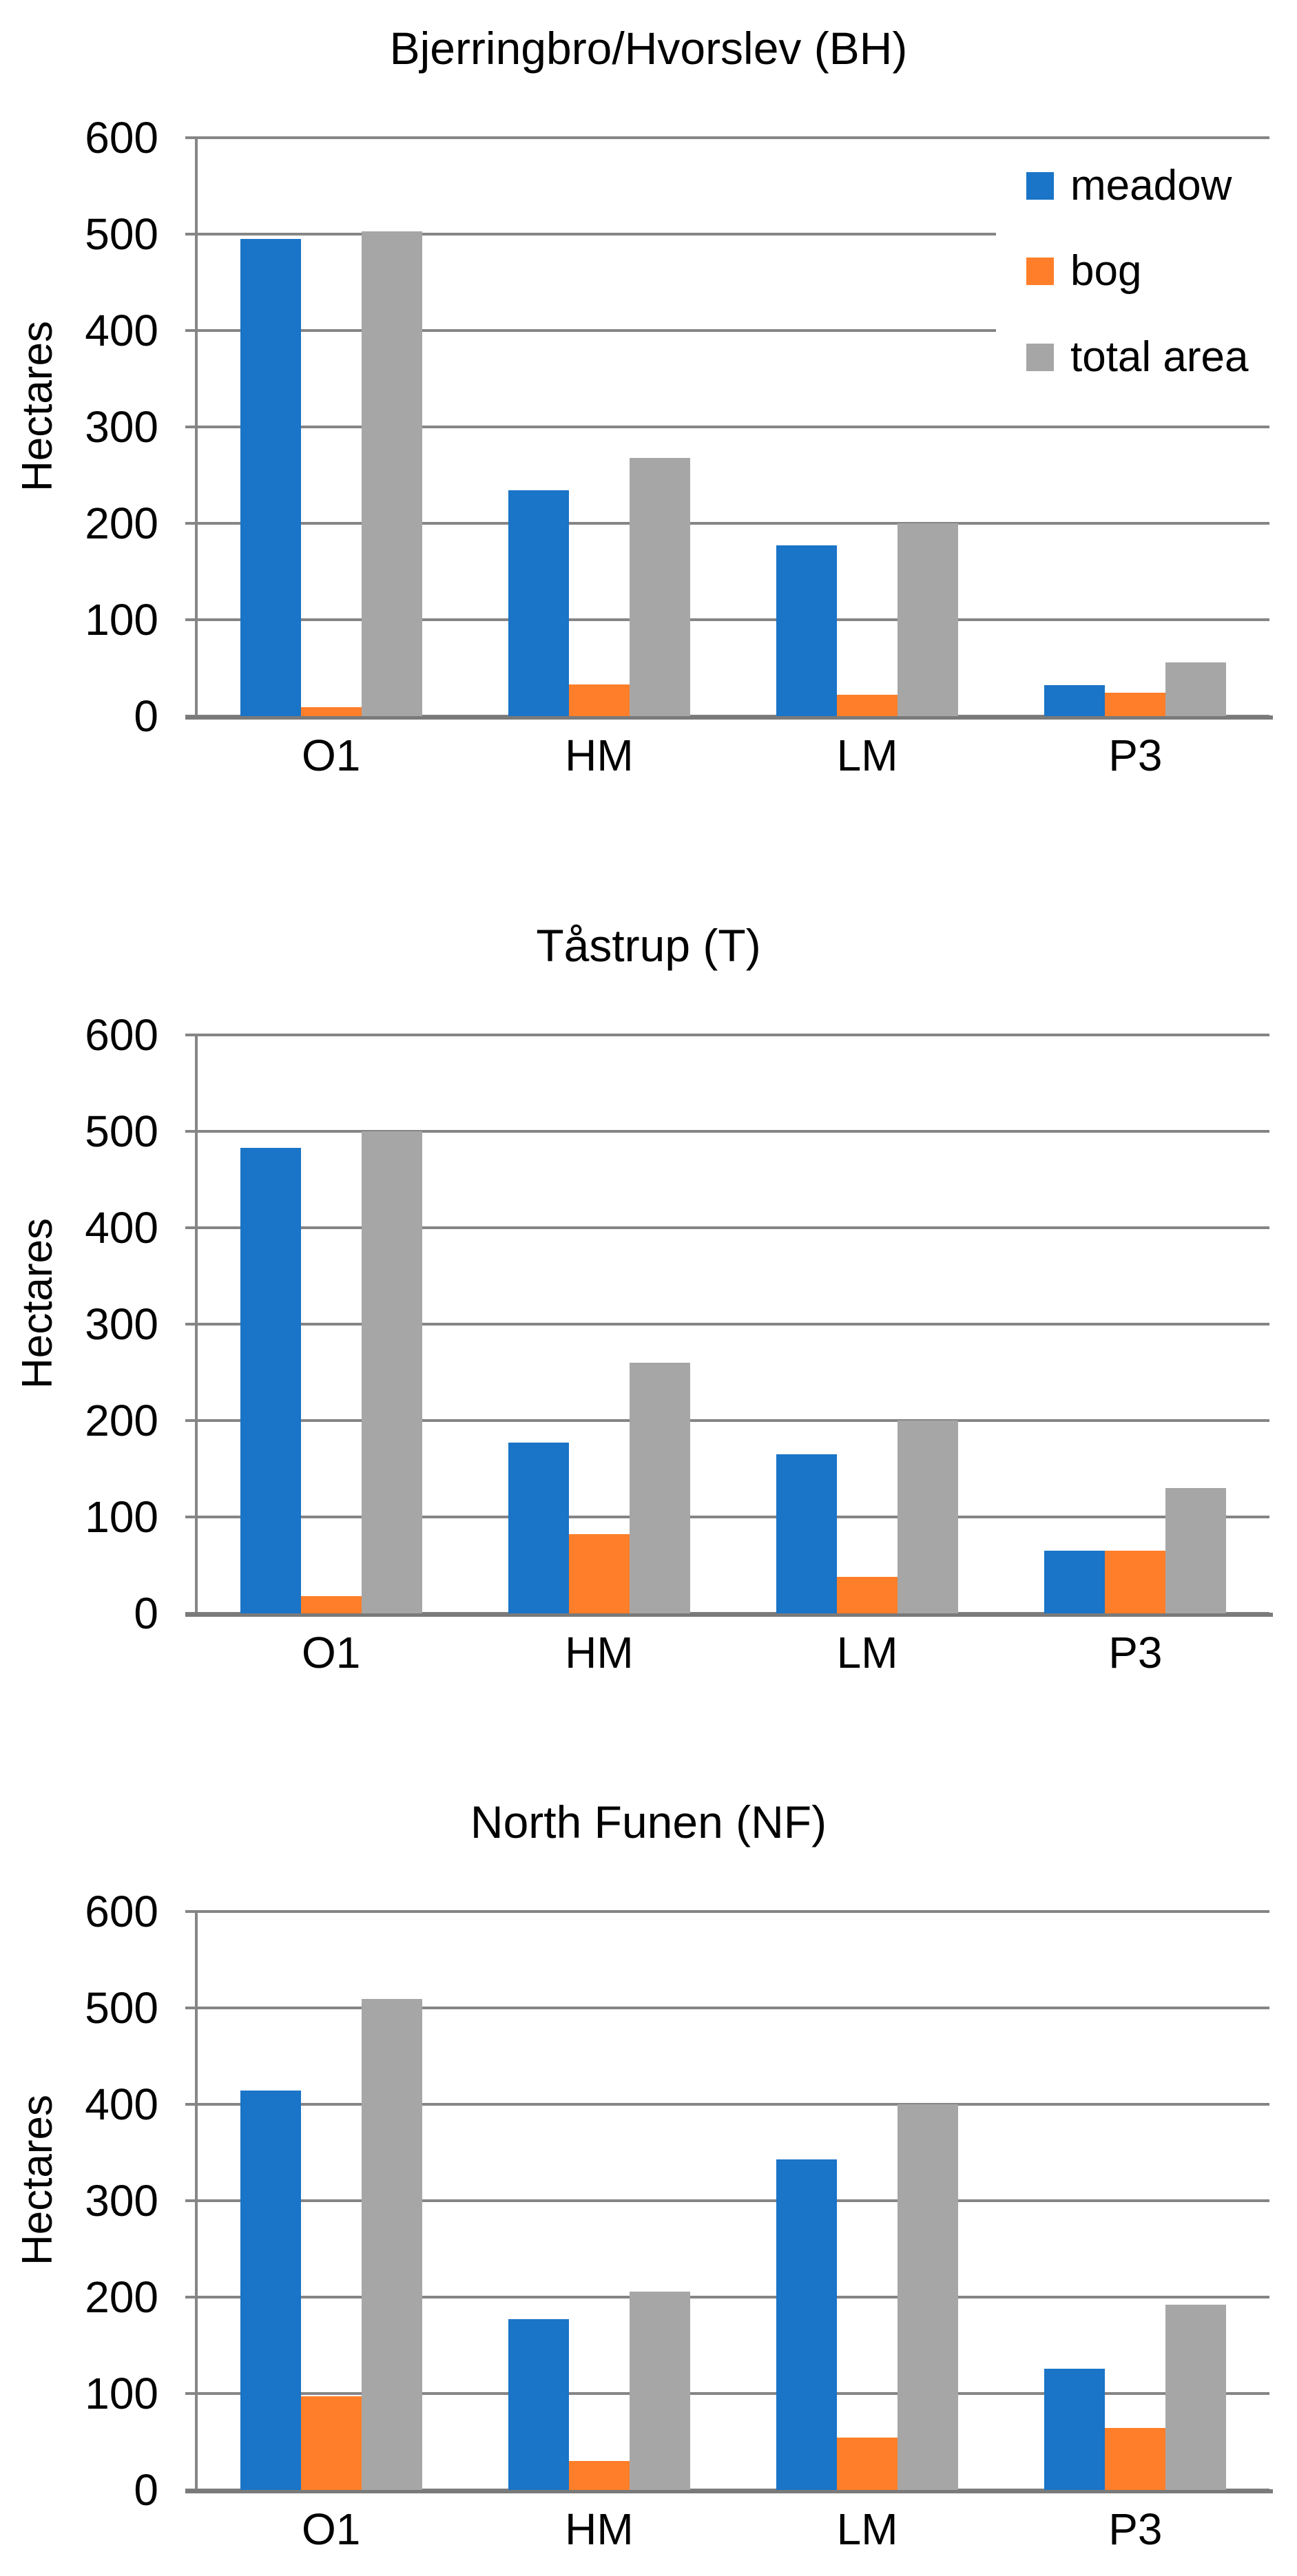  Describe the element at coordinates (648, 945) in the screenshot. I see `chart-title: Tåstrup (T)` at that location.